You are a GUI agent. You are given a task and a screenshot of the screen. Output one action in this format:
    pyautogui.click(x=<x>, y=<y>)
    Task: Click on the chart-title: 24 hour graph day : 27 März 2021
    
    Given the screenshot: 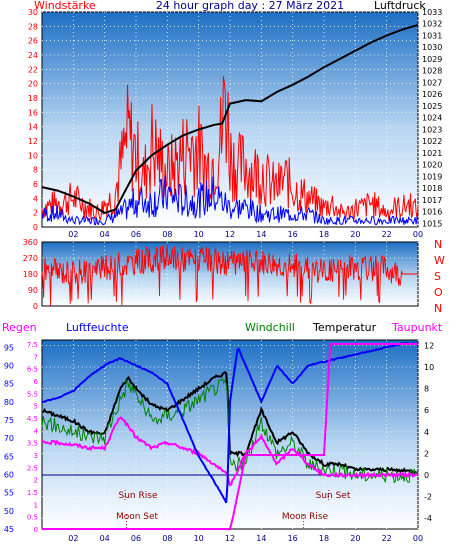 What is the action you would take?
    pyautogui.click(x=250, y=6)
    